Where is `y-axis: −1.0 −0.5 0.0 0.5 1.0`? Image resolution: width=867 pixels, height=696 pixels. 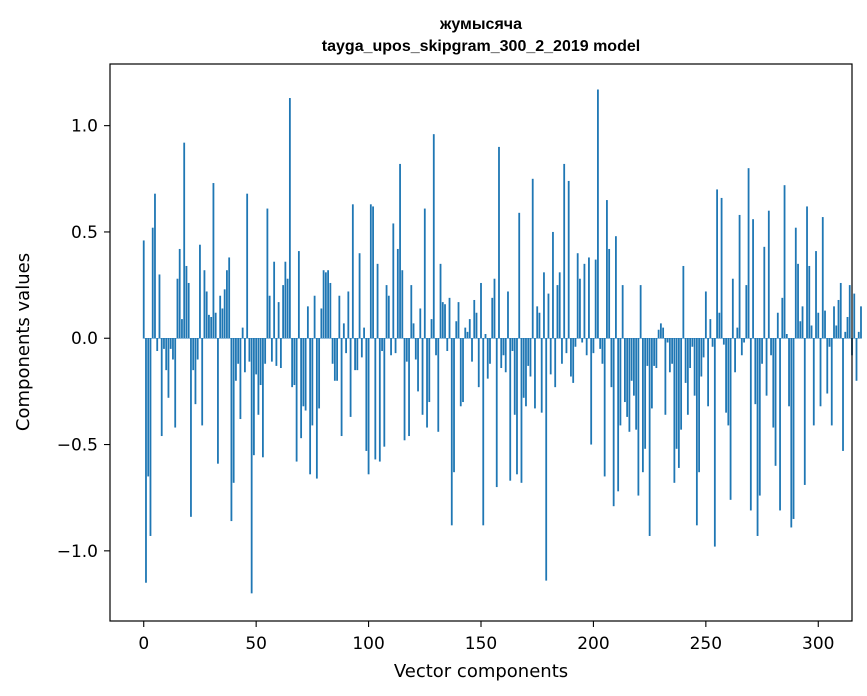
y-axis: −1.0 −0.5 0.0 0.5 1.0 is located at coordinates (83, 339).